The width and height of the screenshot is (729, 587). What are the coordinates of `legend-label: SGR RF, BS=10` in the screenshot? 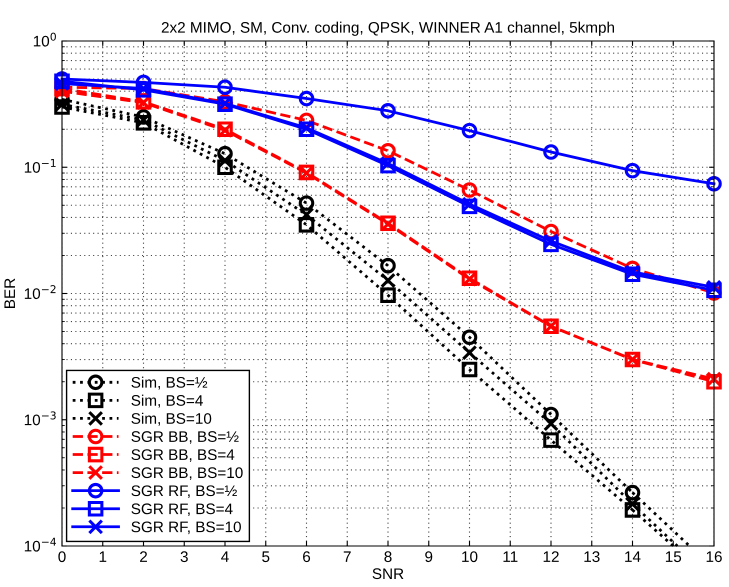 It's located at (186, 527).